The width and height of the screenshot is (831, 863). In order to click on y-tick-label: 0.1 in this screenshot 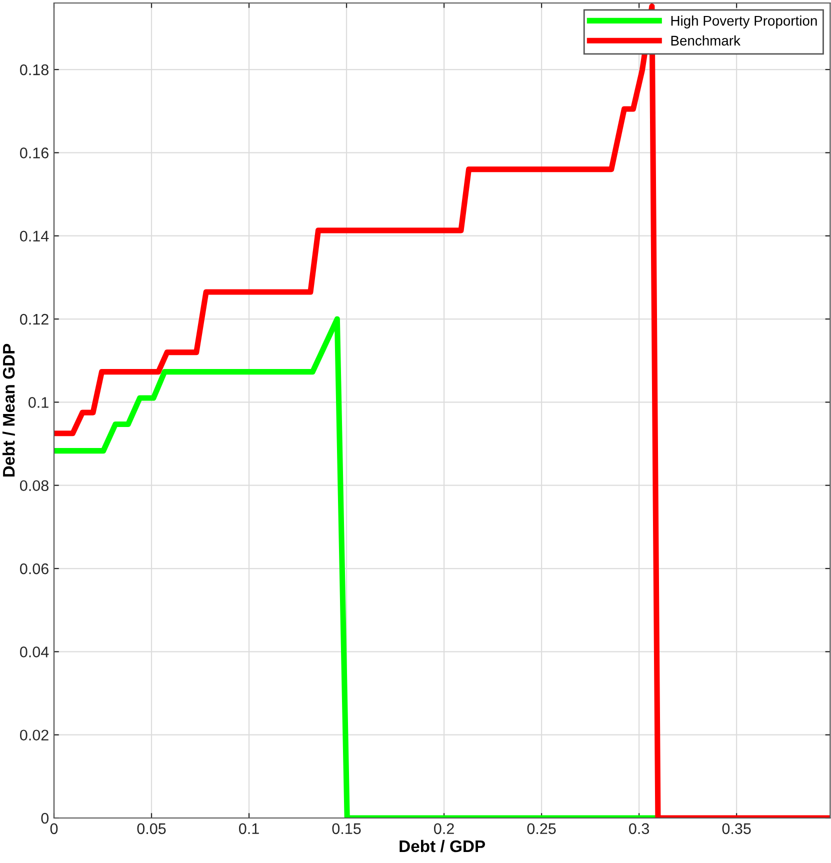, I will do `click(38, 402)`.